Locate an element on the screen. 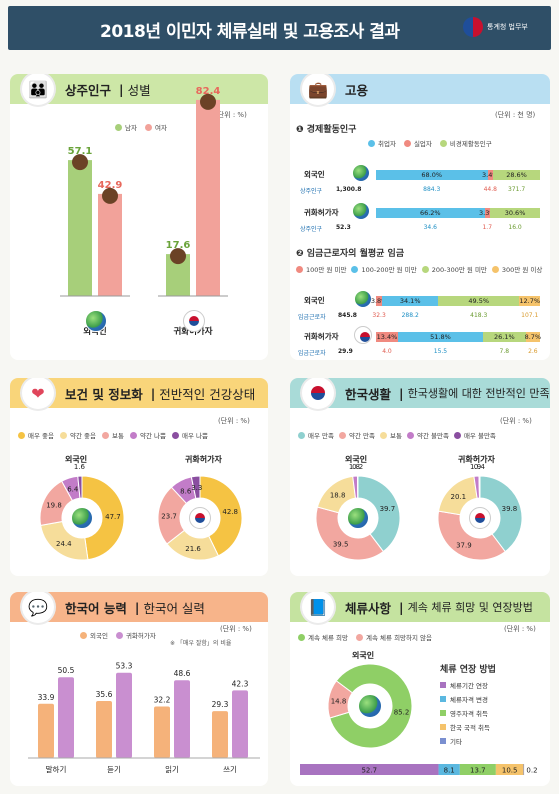 This screenshot has height=794, width=559. korean-category-0: 말하기 is located at coordinates (56, 769).